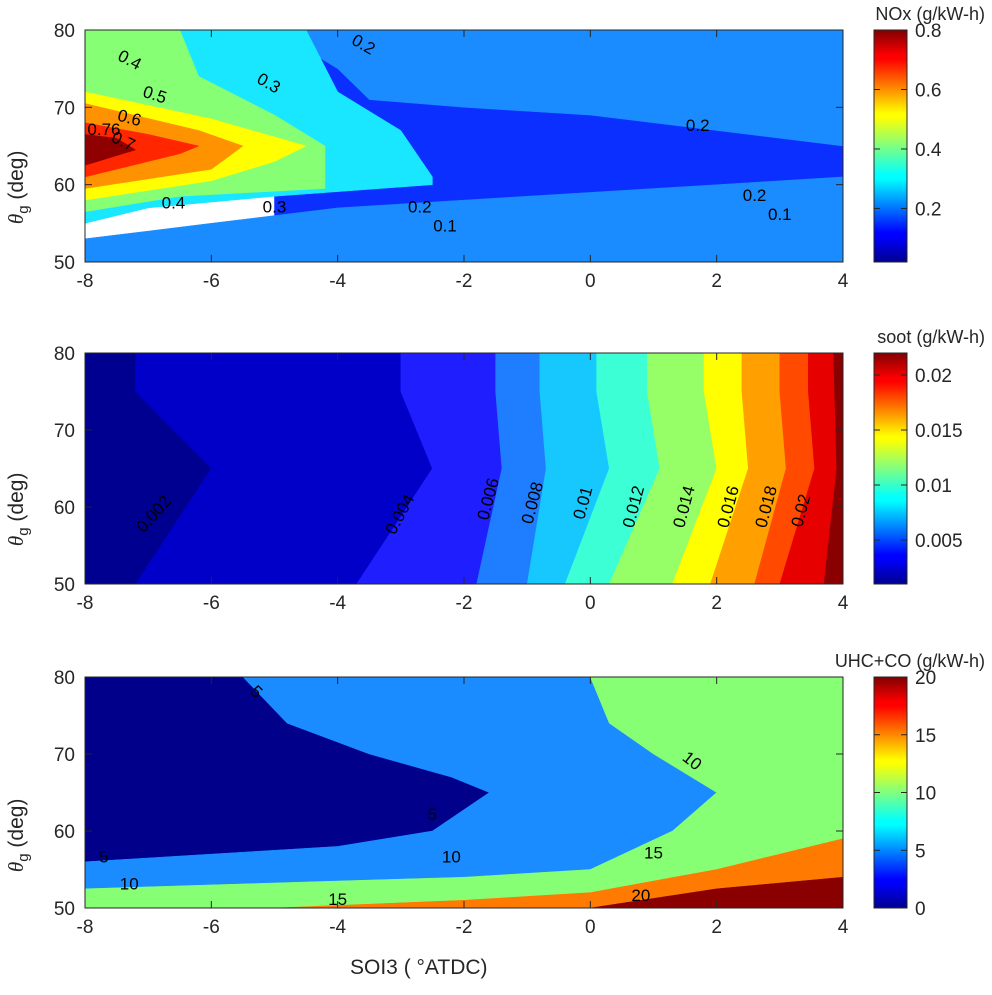 This screenshot has height=995, width=992. I want to click on nox-xtick-label: -8, so click(85, 281).